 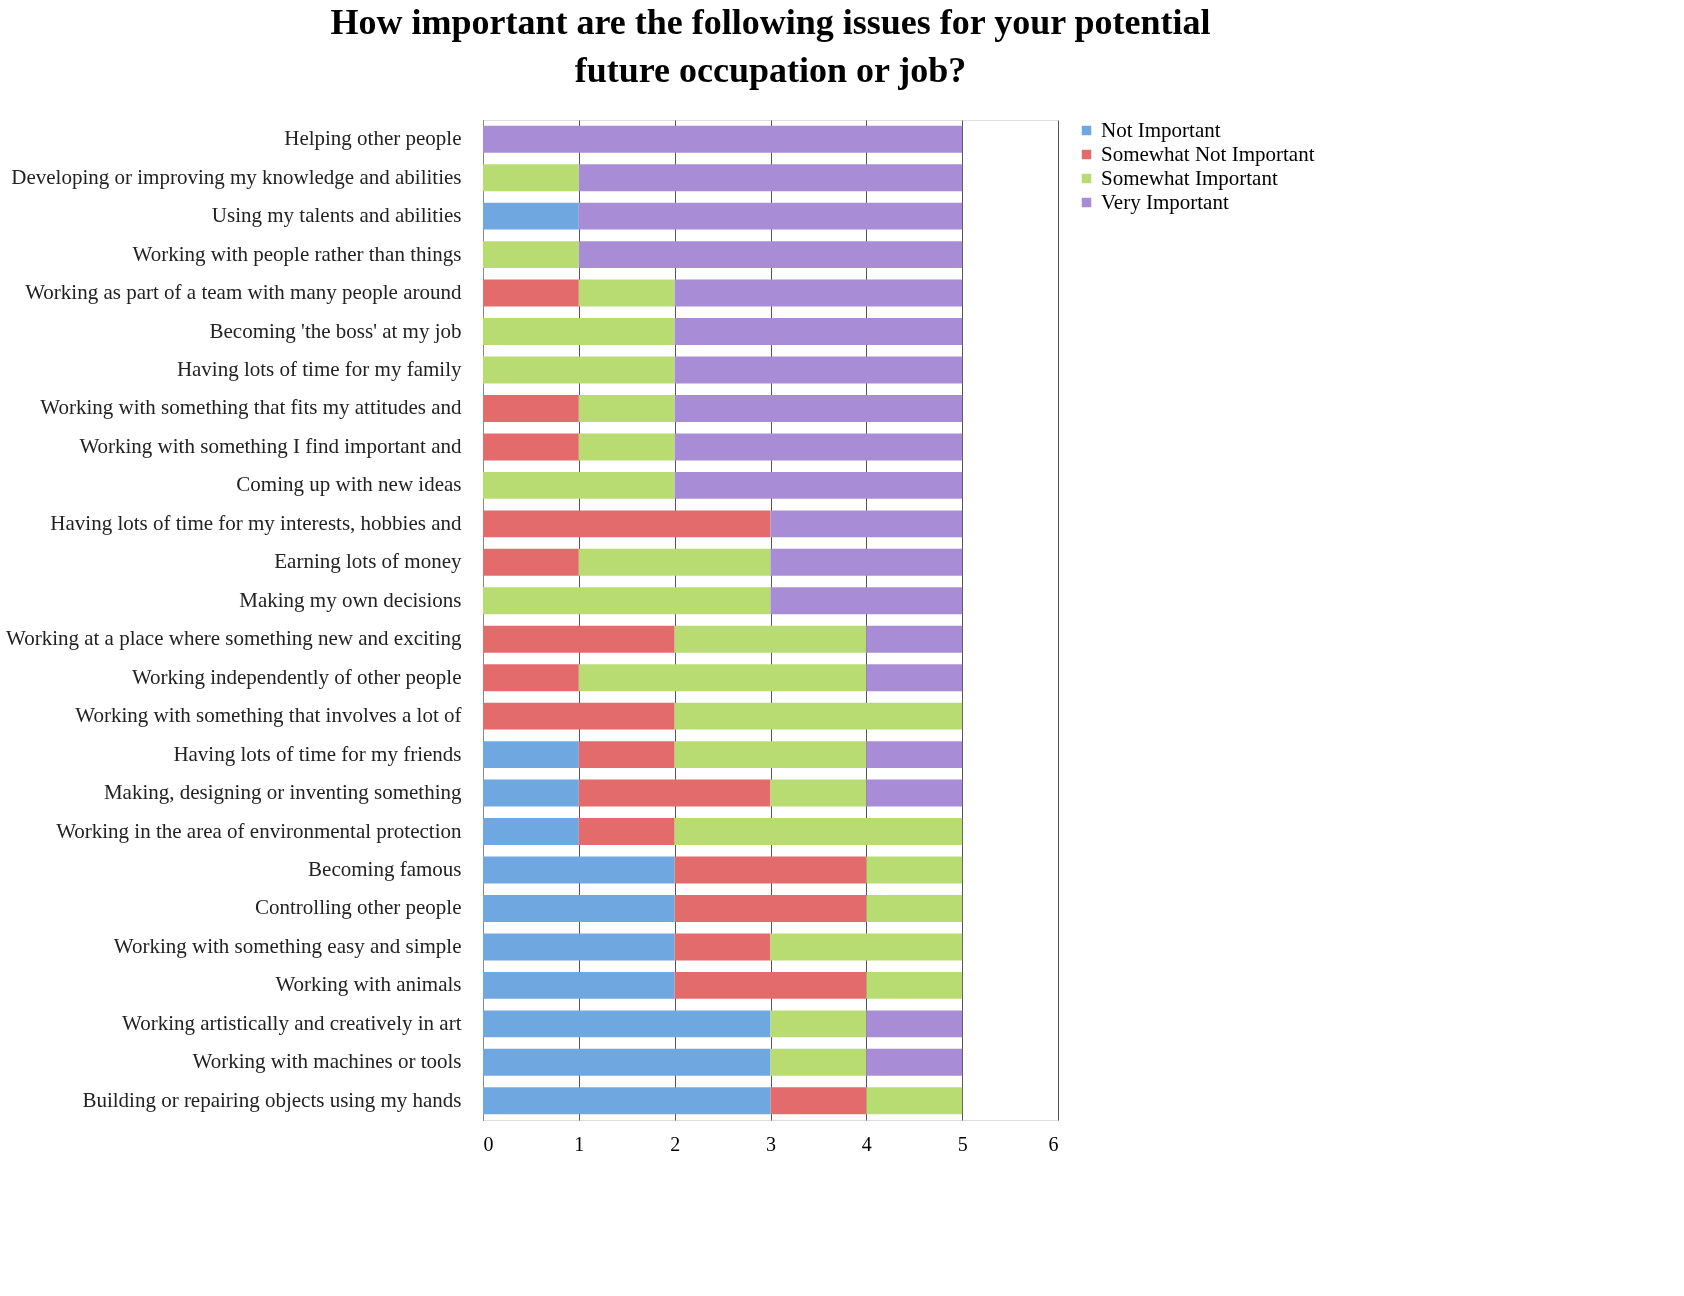 What do you see at coordinates (251, 407) in the screenshot?
I see `y-tick-label: Working with something that fits my attitudes and` at bounding box center [251, 407].